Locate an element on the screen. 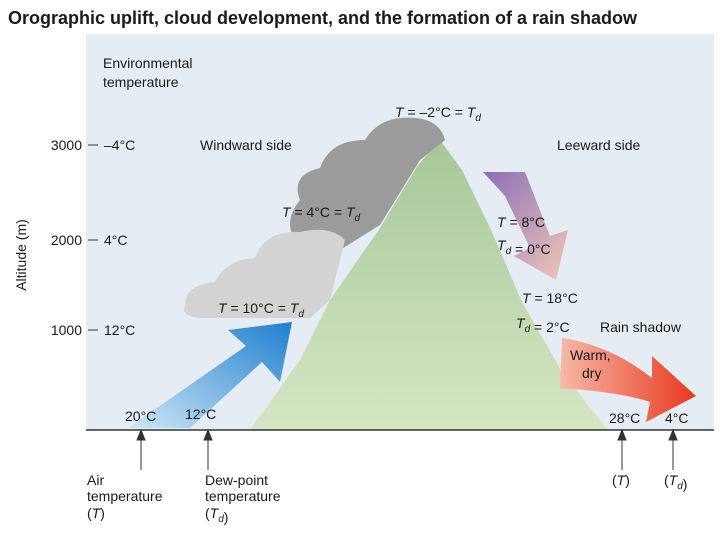 Image resolution: width=720 pixels, height=540 pixels. annotation: T = 8°C is located at coordinates (521, 222).